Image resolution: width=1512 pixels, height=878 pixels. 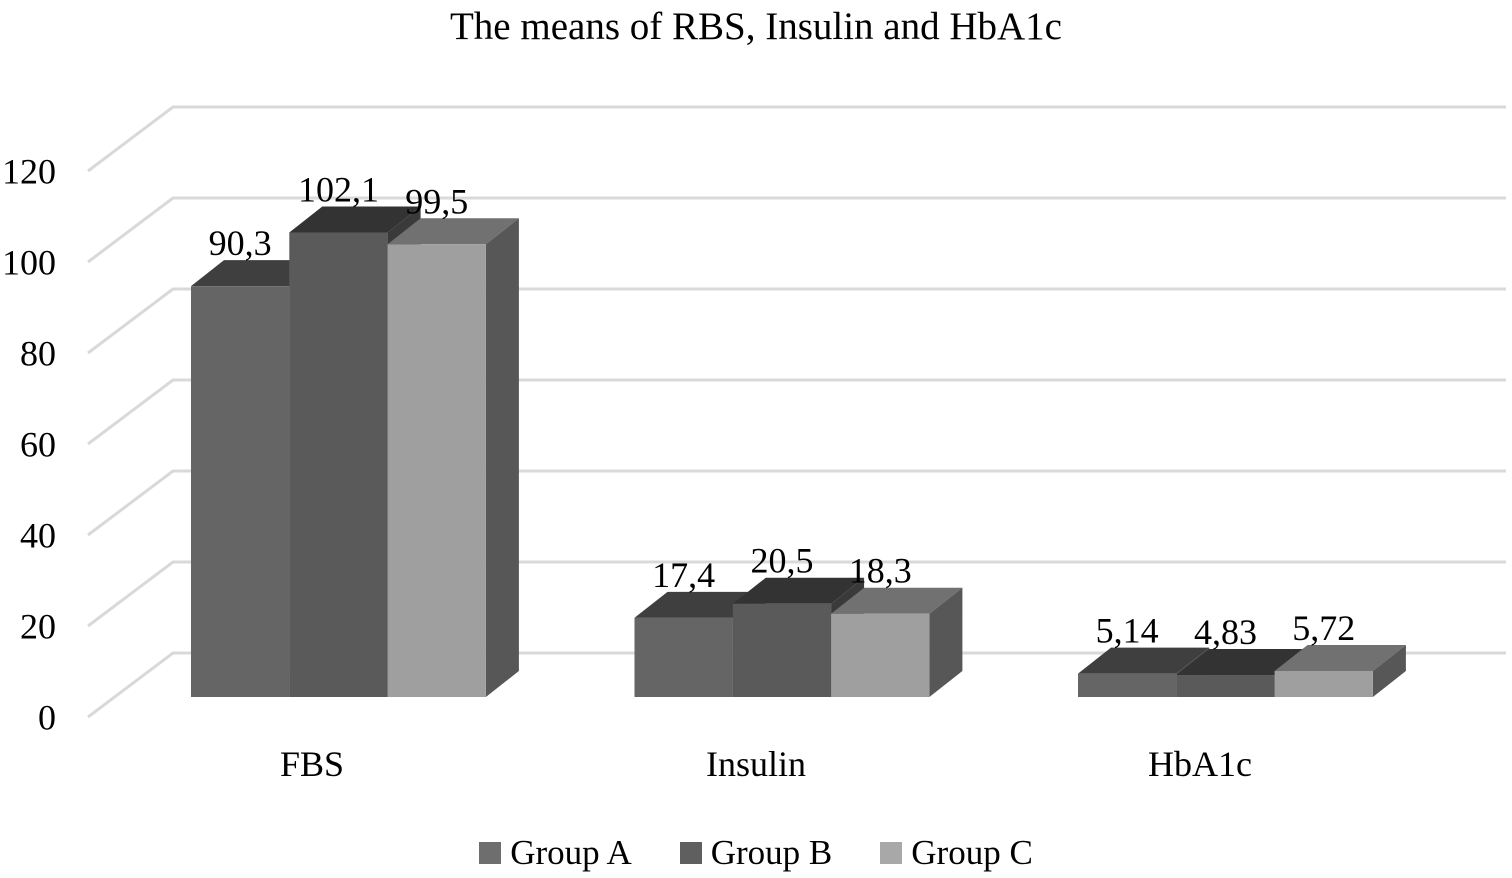 What do you see at coordinates (891, 853) in the screenshot?
I see `legend-swatch-group-c` at bounding box center [891, 853].